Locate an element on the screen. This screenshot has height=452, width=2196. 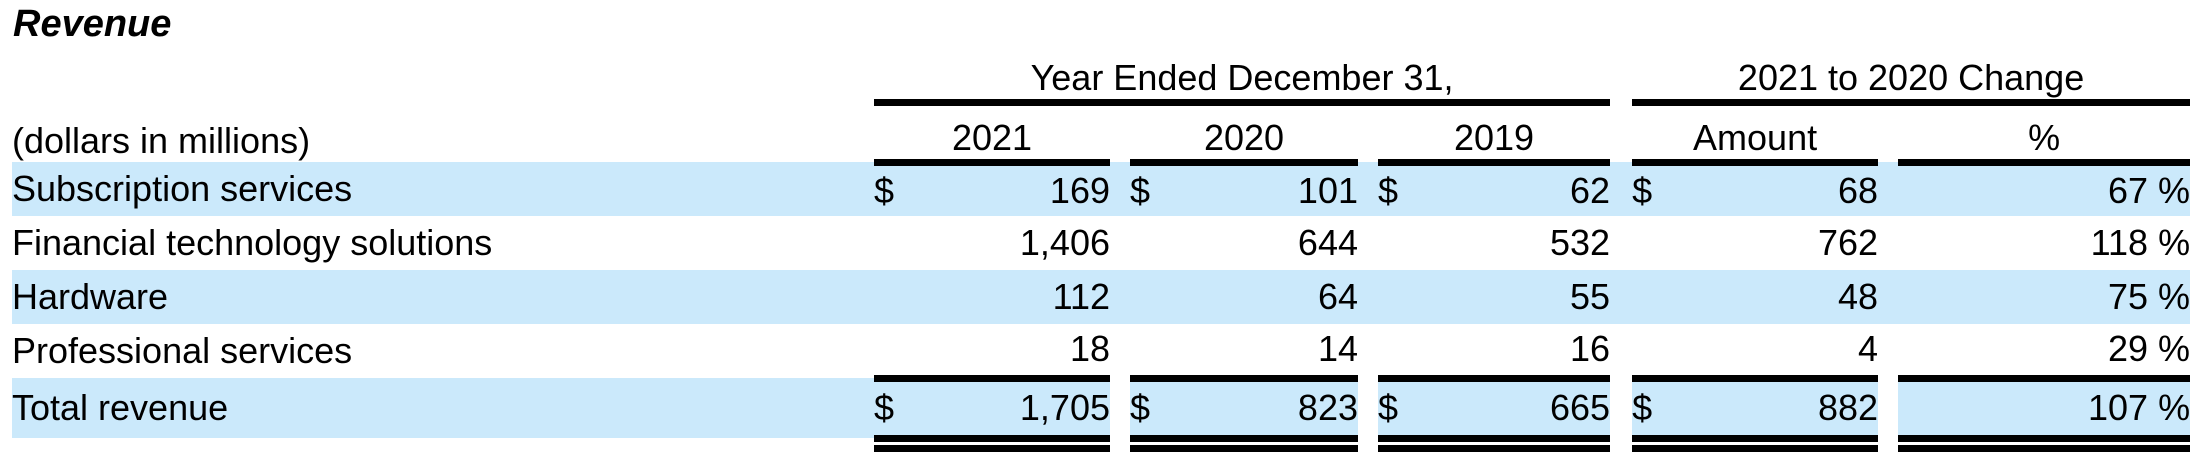
col-header-2020: 2020 is located at coordinates (1244, 134).